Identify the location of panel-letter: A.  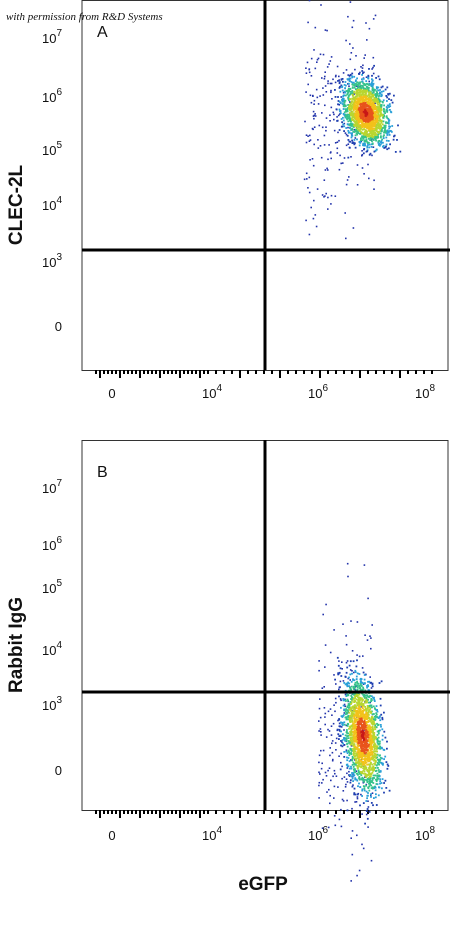
(102, 32).